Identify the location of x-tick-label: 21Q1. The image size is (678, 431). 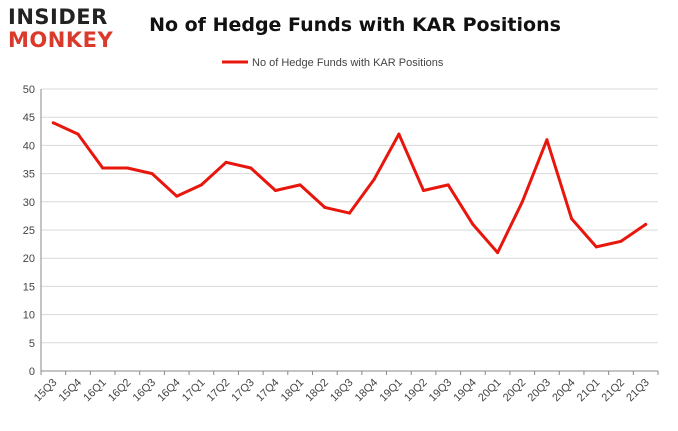
(589, 391).